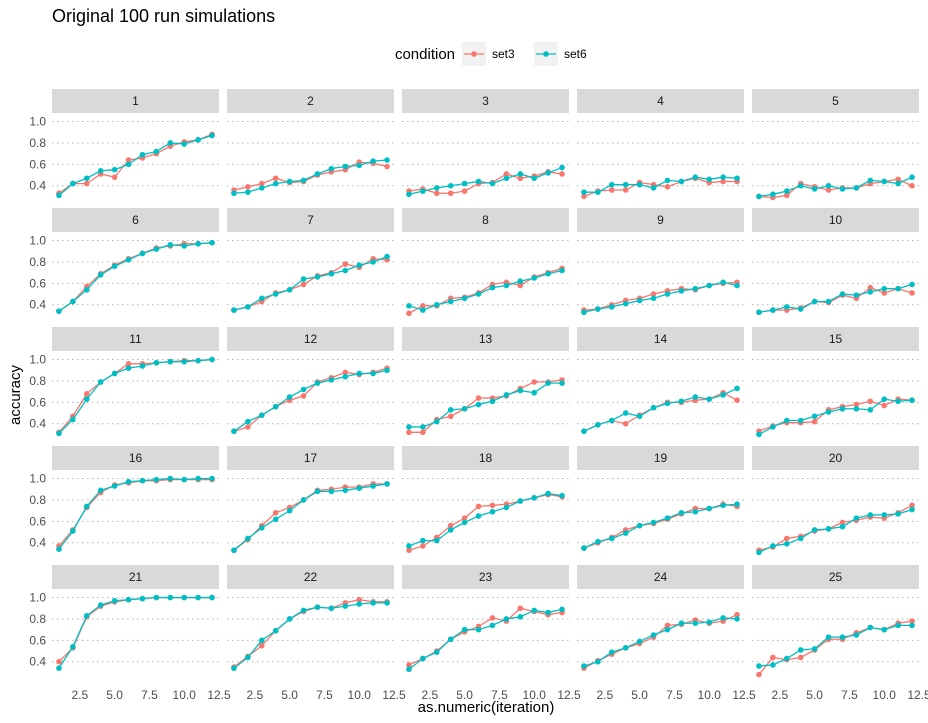  What do you see at coordinates (660, 220) in the screenshot?
I see `panel-strip-label: 9` at bounding box center [660, 220].